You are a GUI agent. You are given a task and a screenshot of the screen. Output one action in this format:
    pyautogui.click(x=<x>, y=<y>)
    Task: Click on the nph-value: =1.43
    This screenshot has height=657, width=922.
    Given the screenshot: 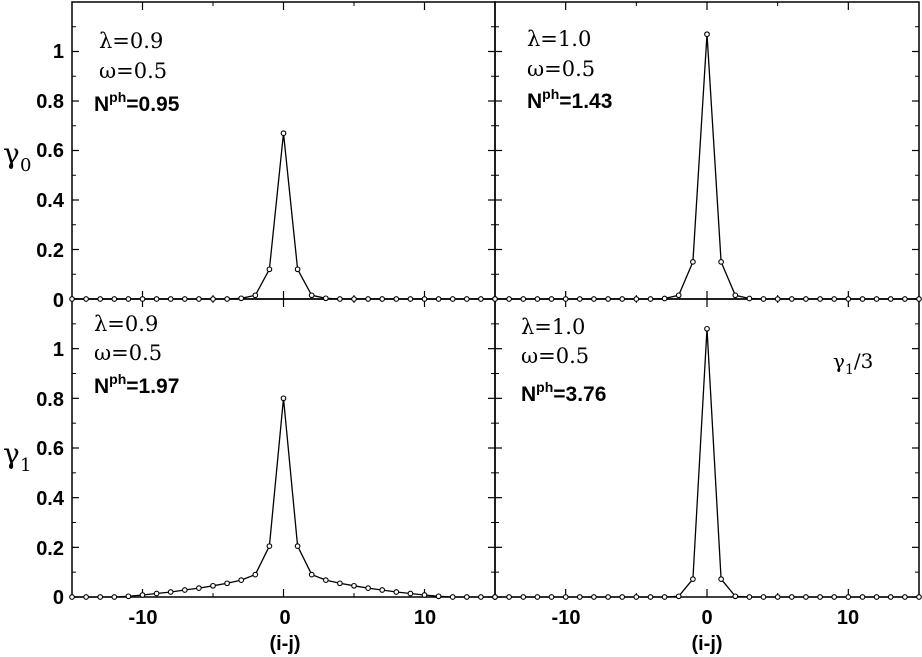 What is the action you would take?
    pyautogui.click(x=585, y=101)
    